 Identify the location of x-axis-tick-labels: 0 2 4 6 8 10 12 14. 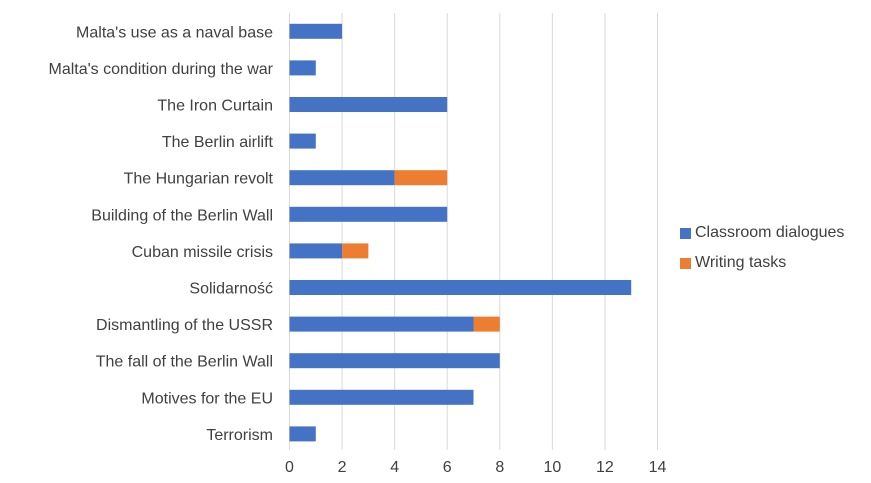
(475, 467).